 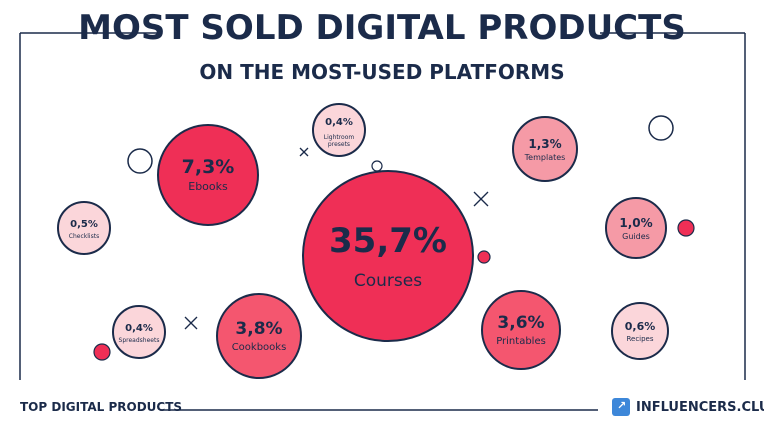 What do you see at coordinates (520, 323) in the screenshot?
I see `bubble-value-printables: 3,6%` at bounding box center [520, 323].